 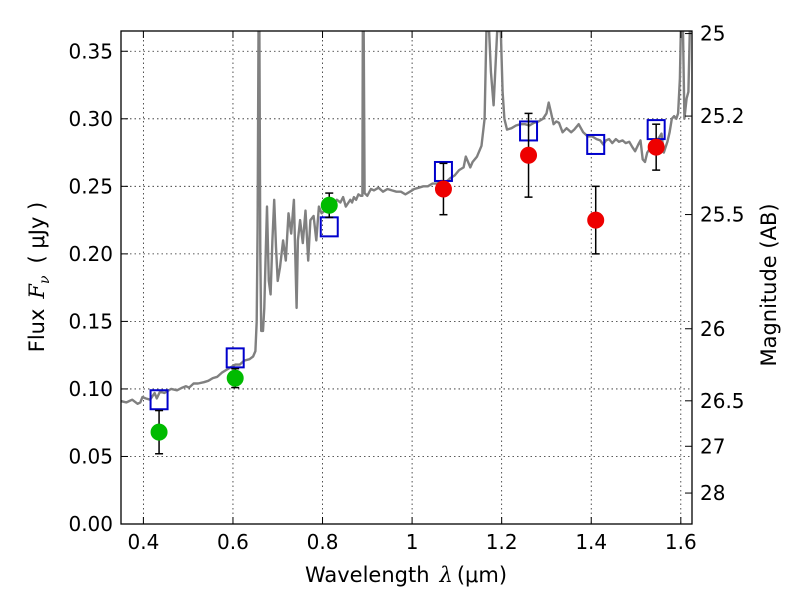 What do you see at coordinates (722, 116) in the screenshot?
I see `y2-tick-label: 25.2` at bounding box center [722, 116].